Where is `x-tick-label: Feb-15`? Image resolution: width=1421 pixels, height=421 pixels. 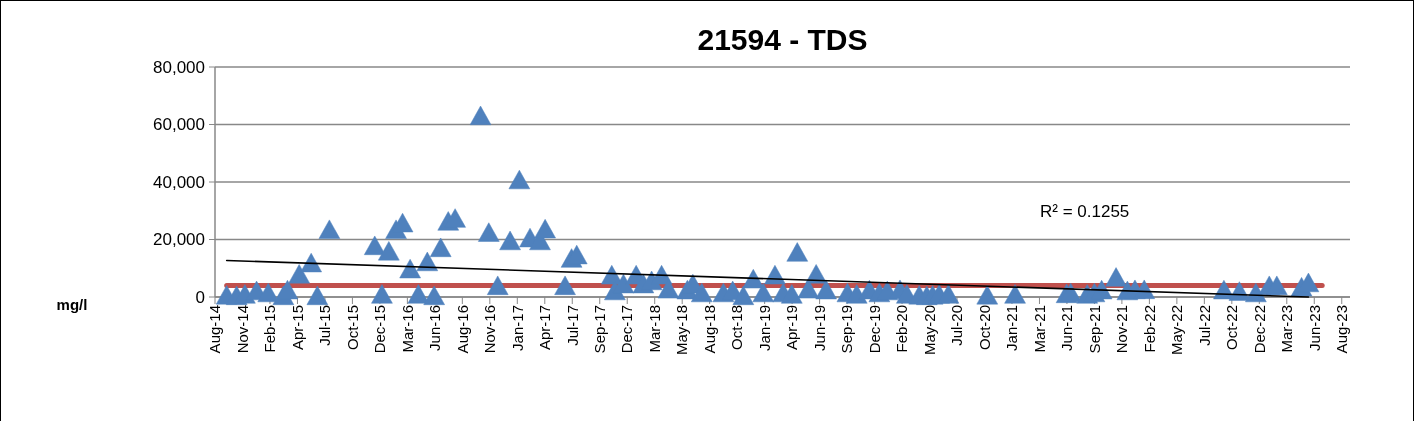
x-tick-label: Feb-15 is located at coordinates (270, 329).